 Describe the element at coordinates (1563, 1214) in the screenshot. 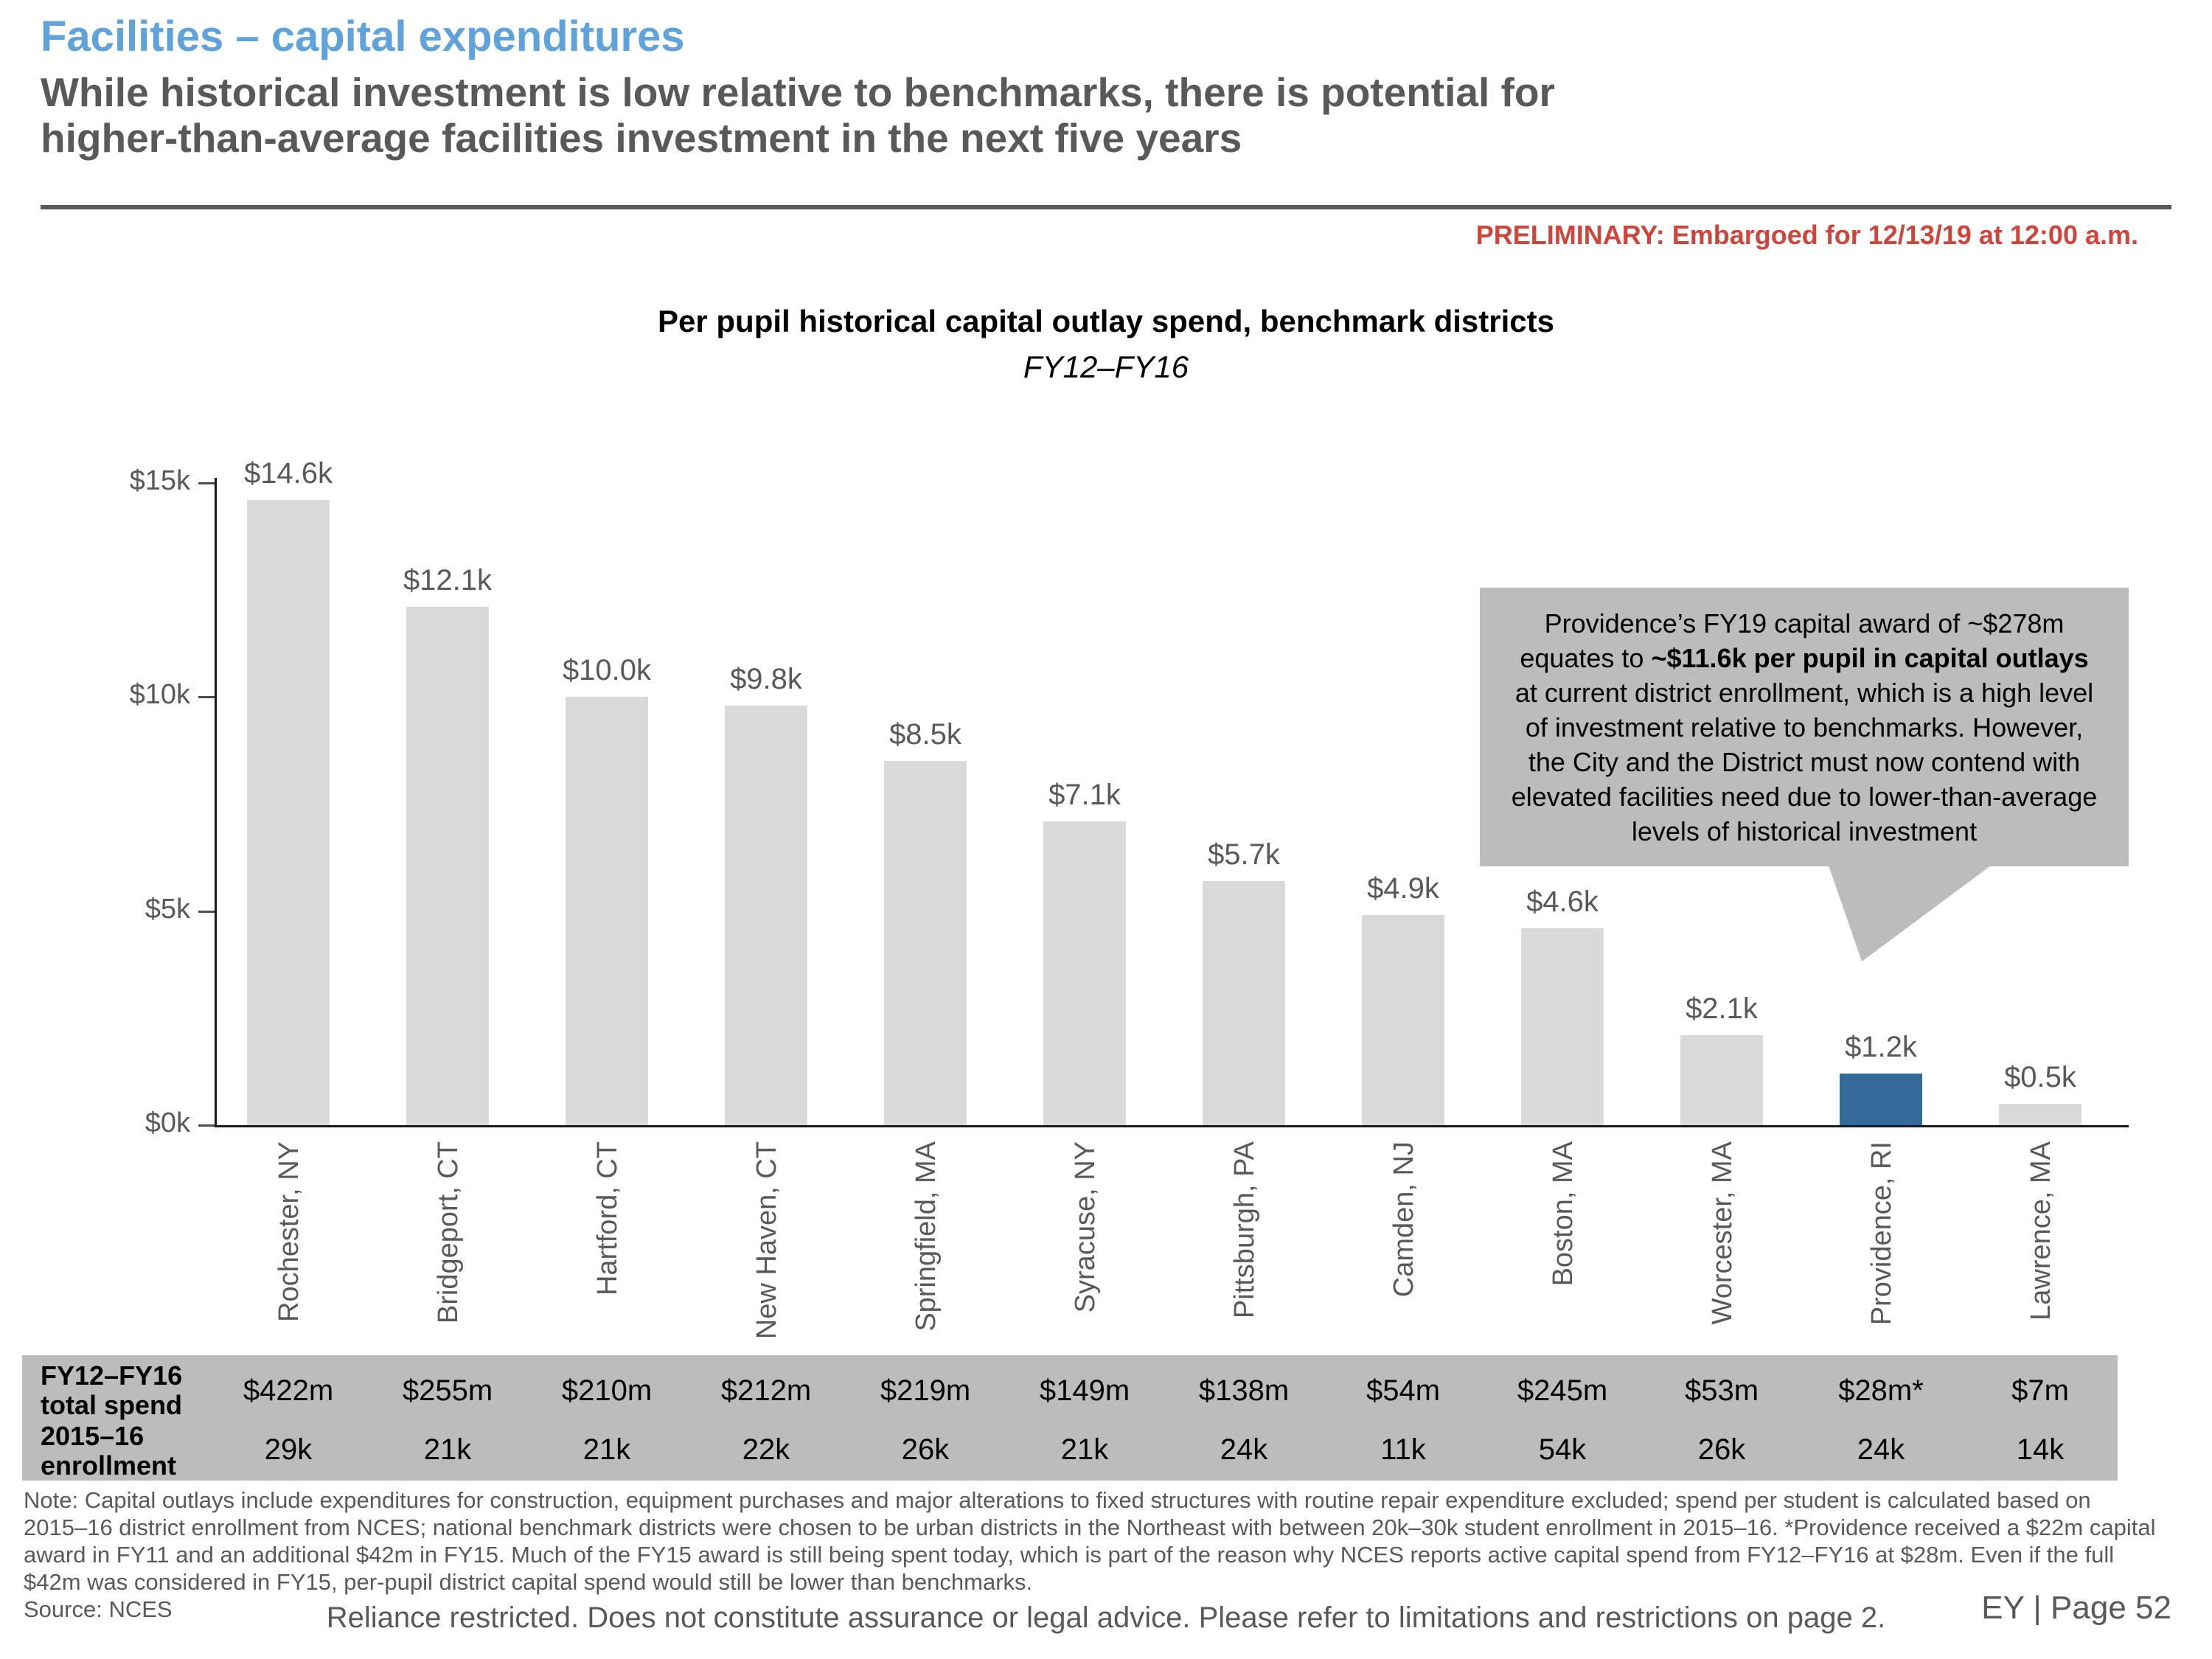

I see `x-axis-label: Boston, MA` at that location.